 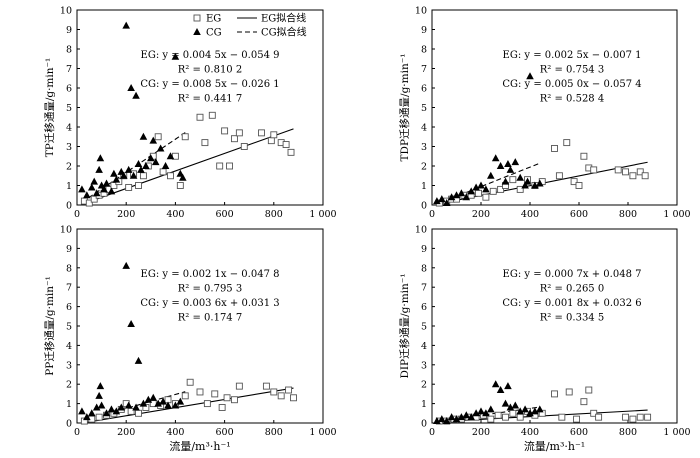 What do you see at coordinates (571, 303) in the screenshot?
I see `regression-equation: CG: y = 0.001 8x + 0.032 6` at bounding box center [571, 303].